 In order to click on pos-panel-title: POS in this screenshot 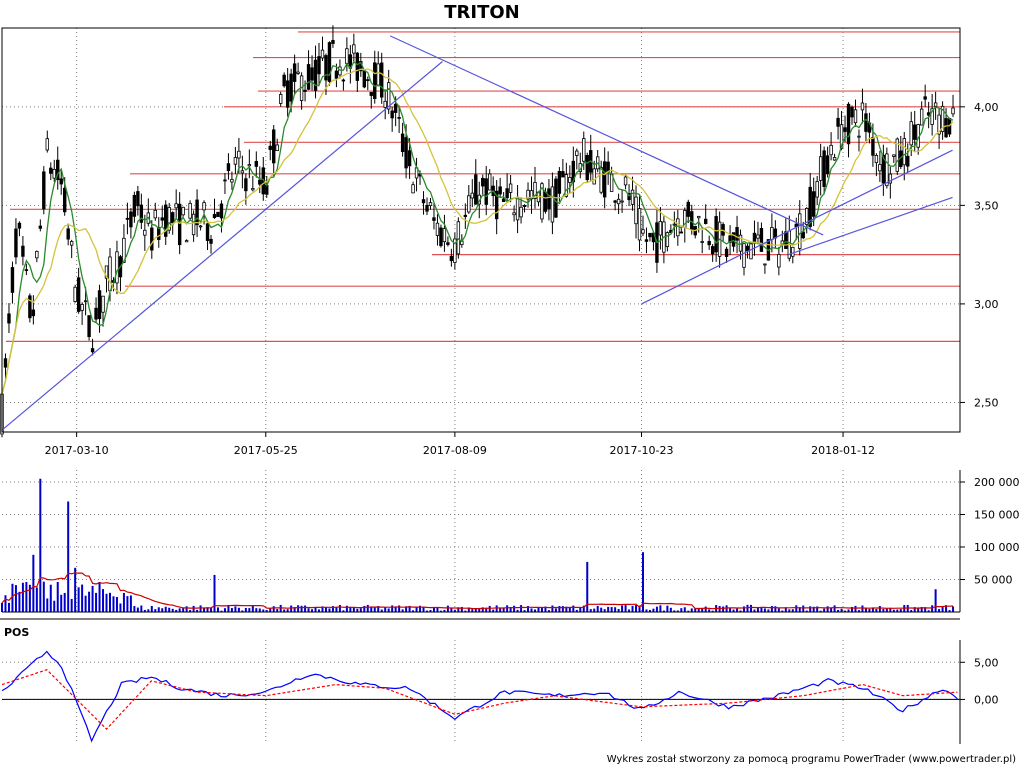, I will do `click(16, 632)`.